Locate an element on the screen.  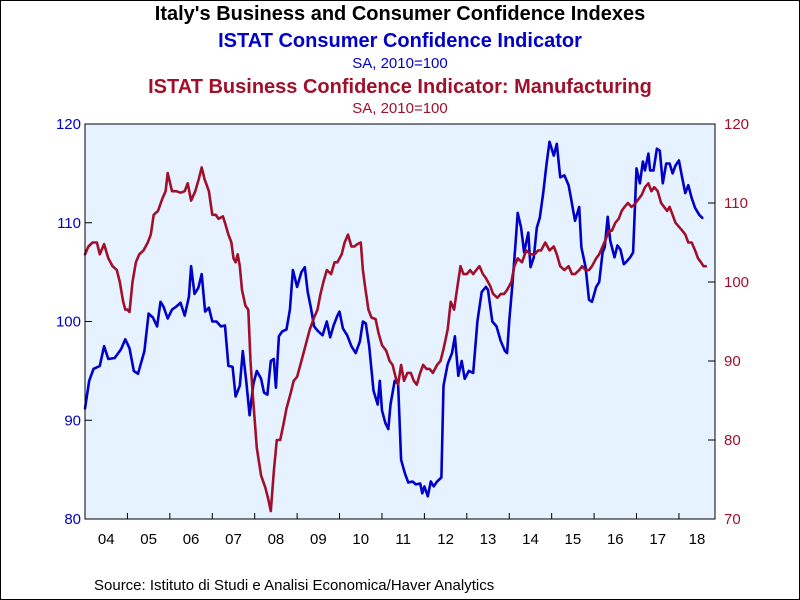
x-tick-label: 11 is located at coordinates (403, 539).